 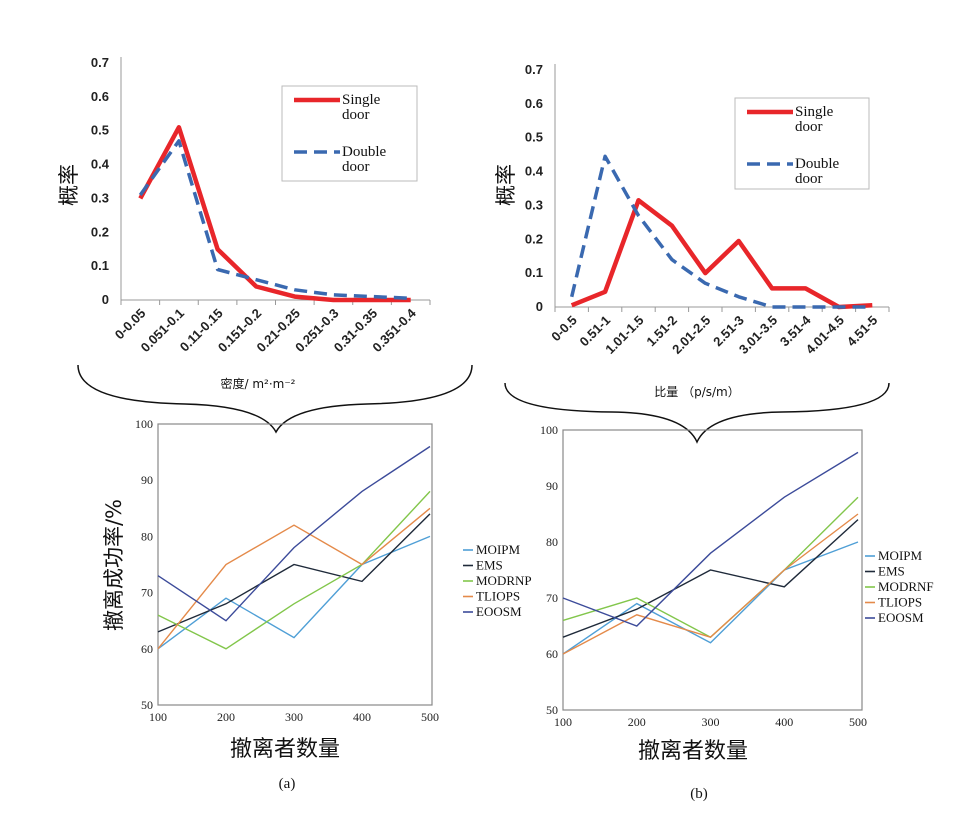 What do you see at coordinates (394, 330) in the screenshot?
I see `x-tick-label: 0.351-0.4` at bounding box center [394, 330].